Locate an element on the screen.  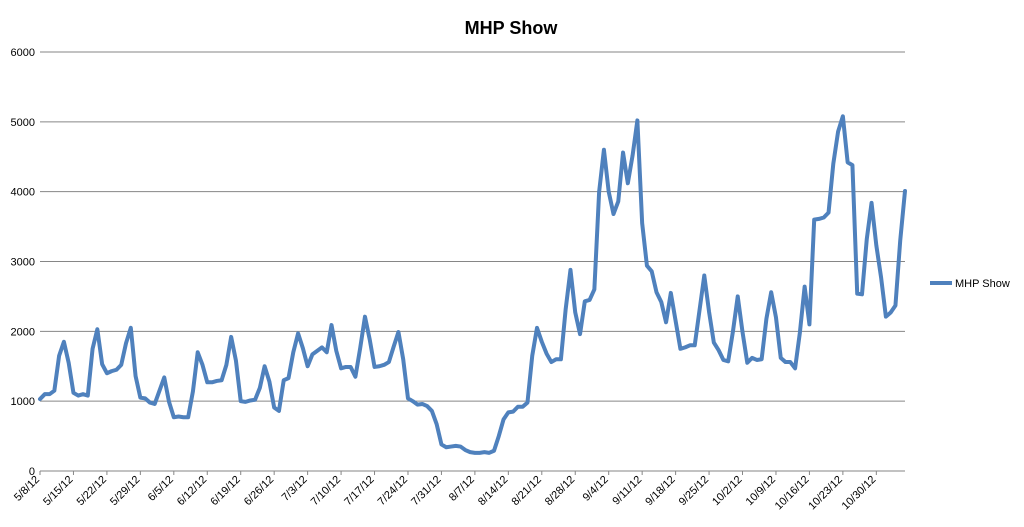
y-tick-label: 2000 is located at coordinates (23, 332).